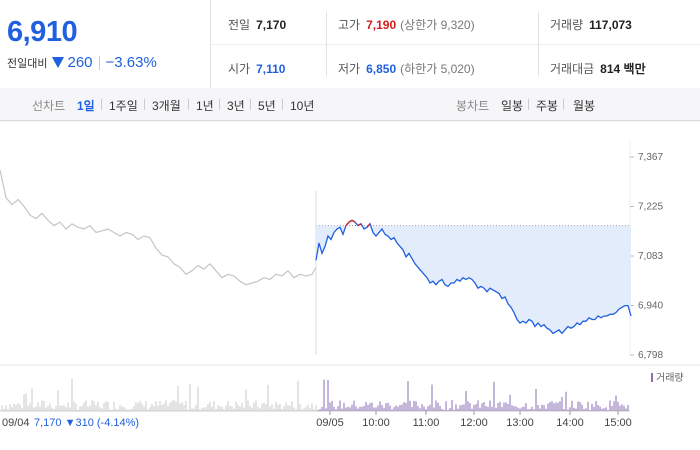 The image size is (700, 450). I want to click on stat-low: 저가 6,850 (하한가 5,020), so click(406, 68).